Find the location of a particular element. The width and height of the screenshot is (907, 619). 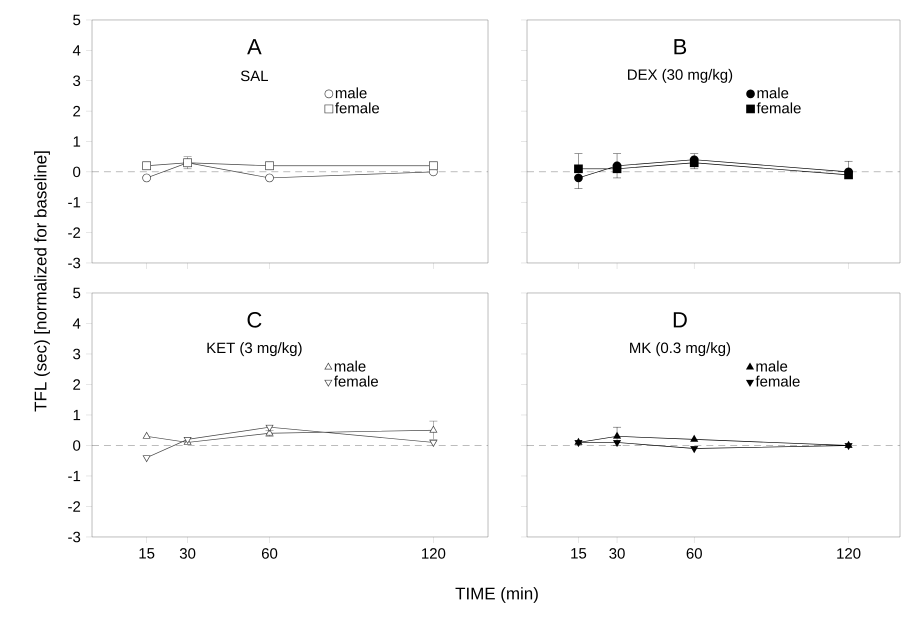

text: MK (0.3 mg/kg) is located at coordinates (680, 349).